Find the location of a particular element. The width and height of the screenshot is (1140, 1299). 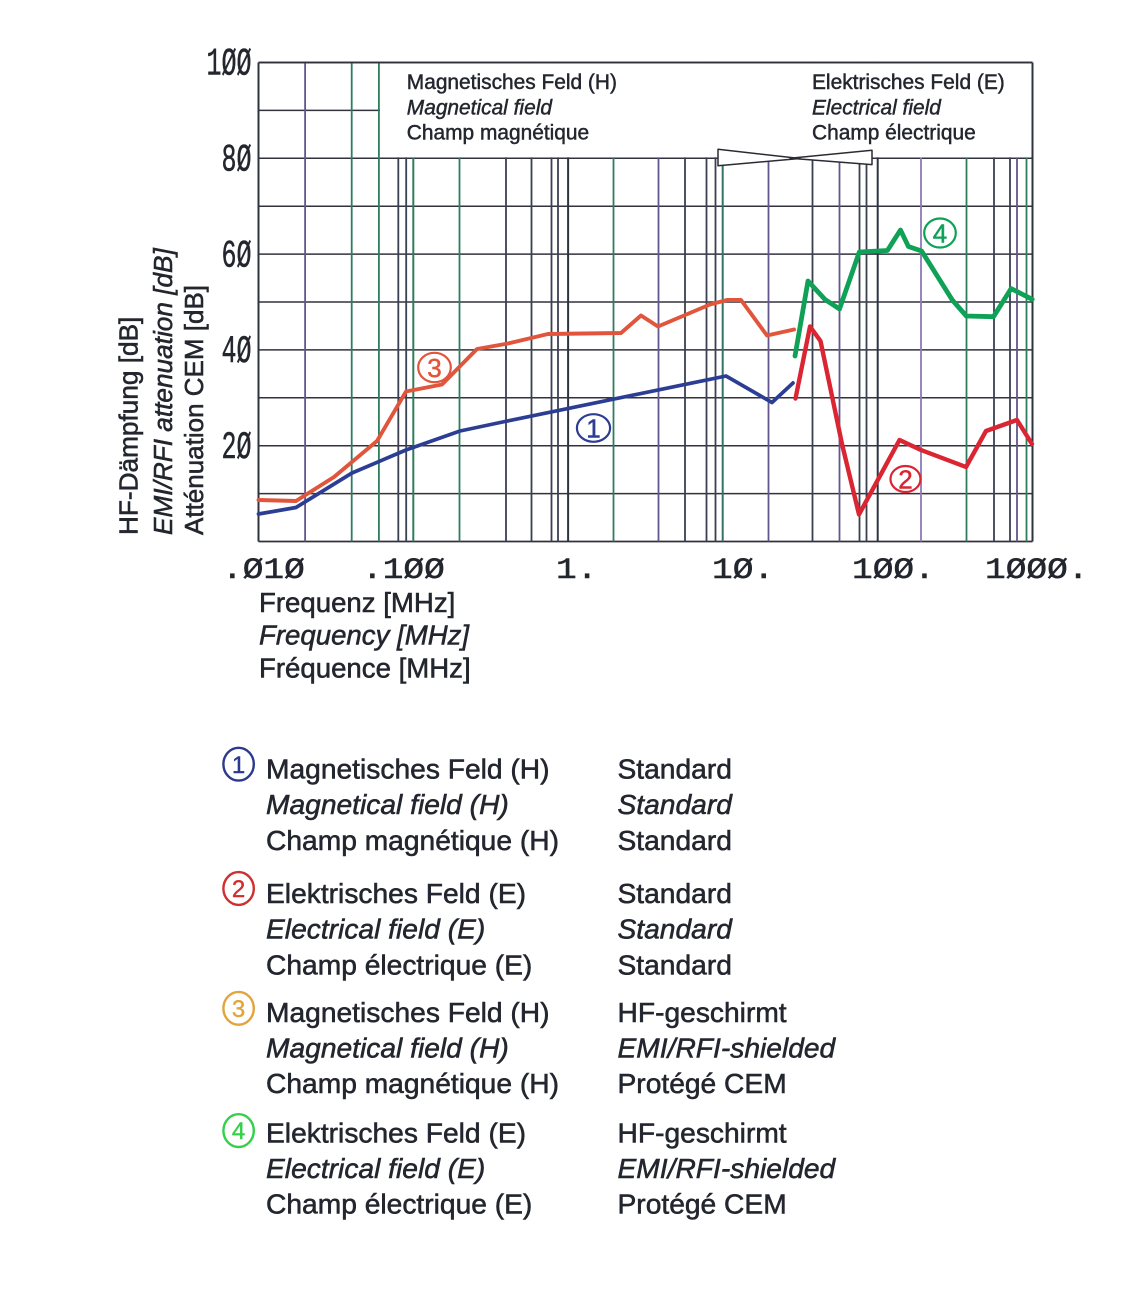

svg-text: Frequenz [MHz] is located at coordinates (357, 602).